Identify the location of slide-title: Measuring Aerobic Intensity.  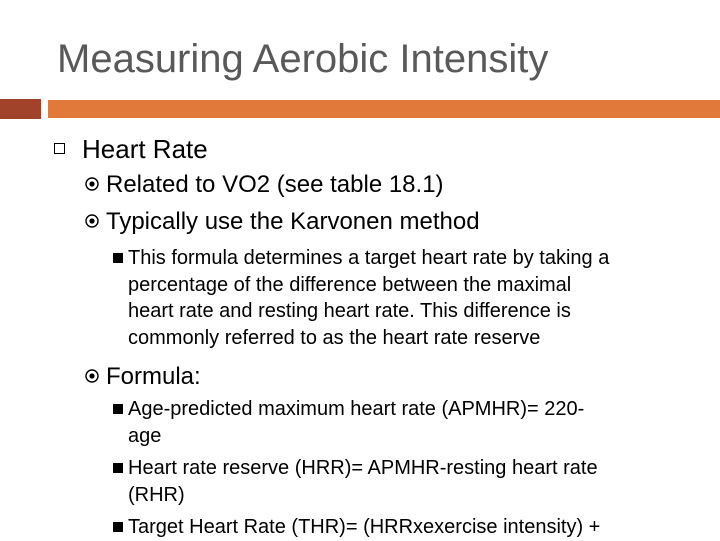
(303, 59).